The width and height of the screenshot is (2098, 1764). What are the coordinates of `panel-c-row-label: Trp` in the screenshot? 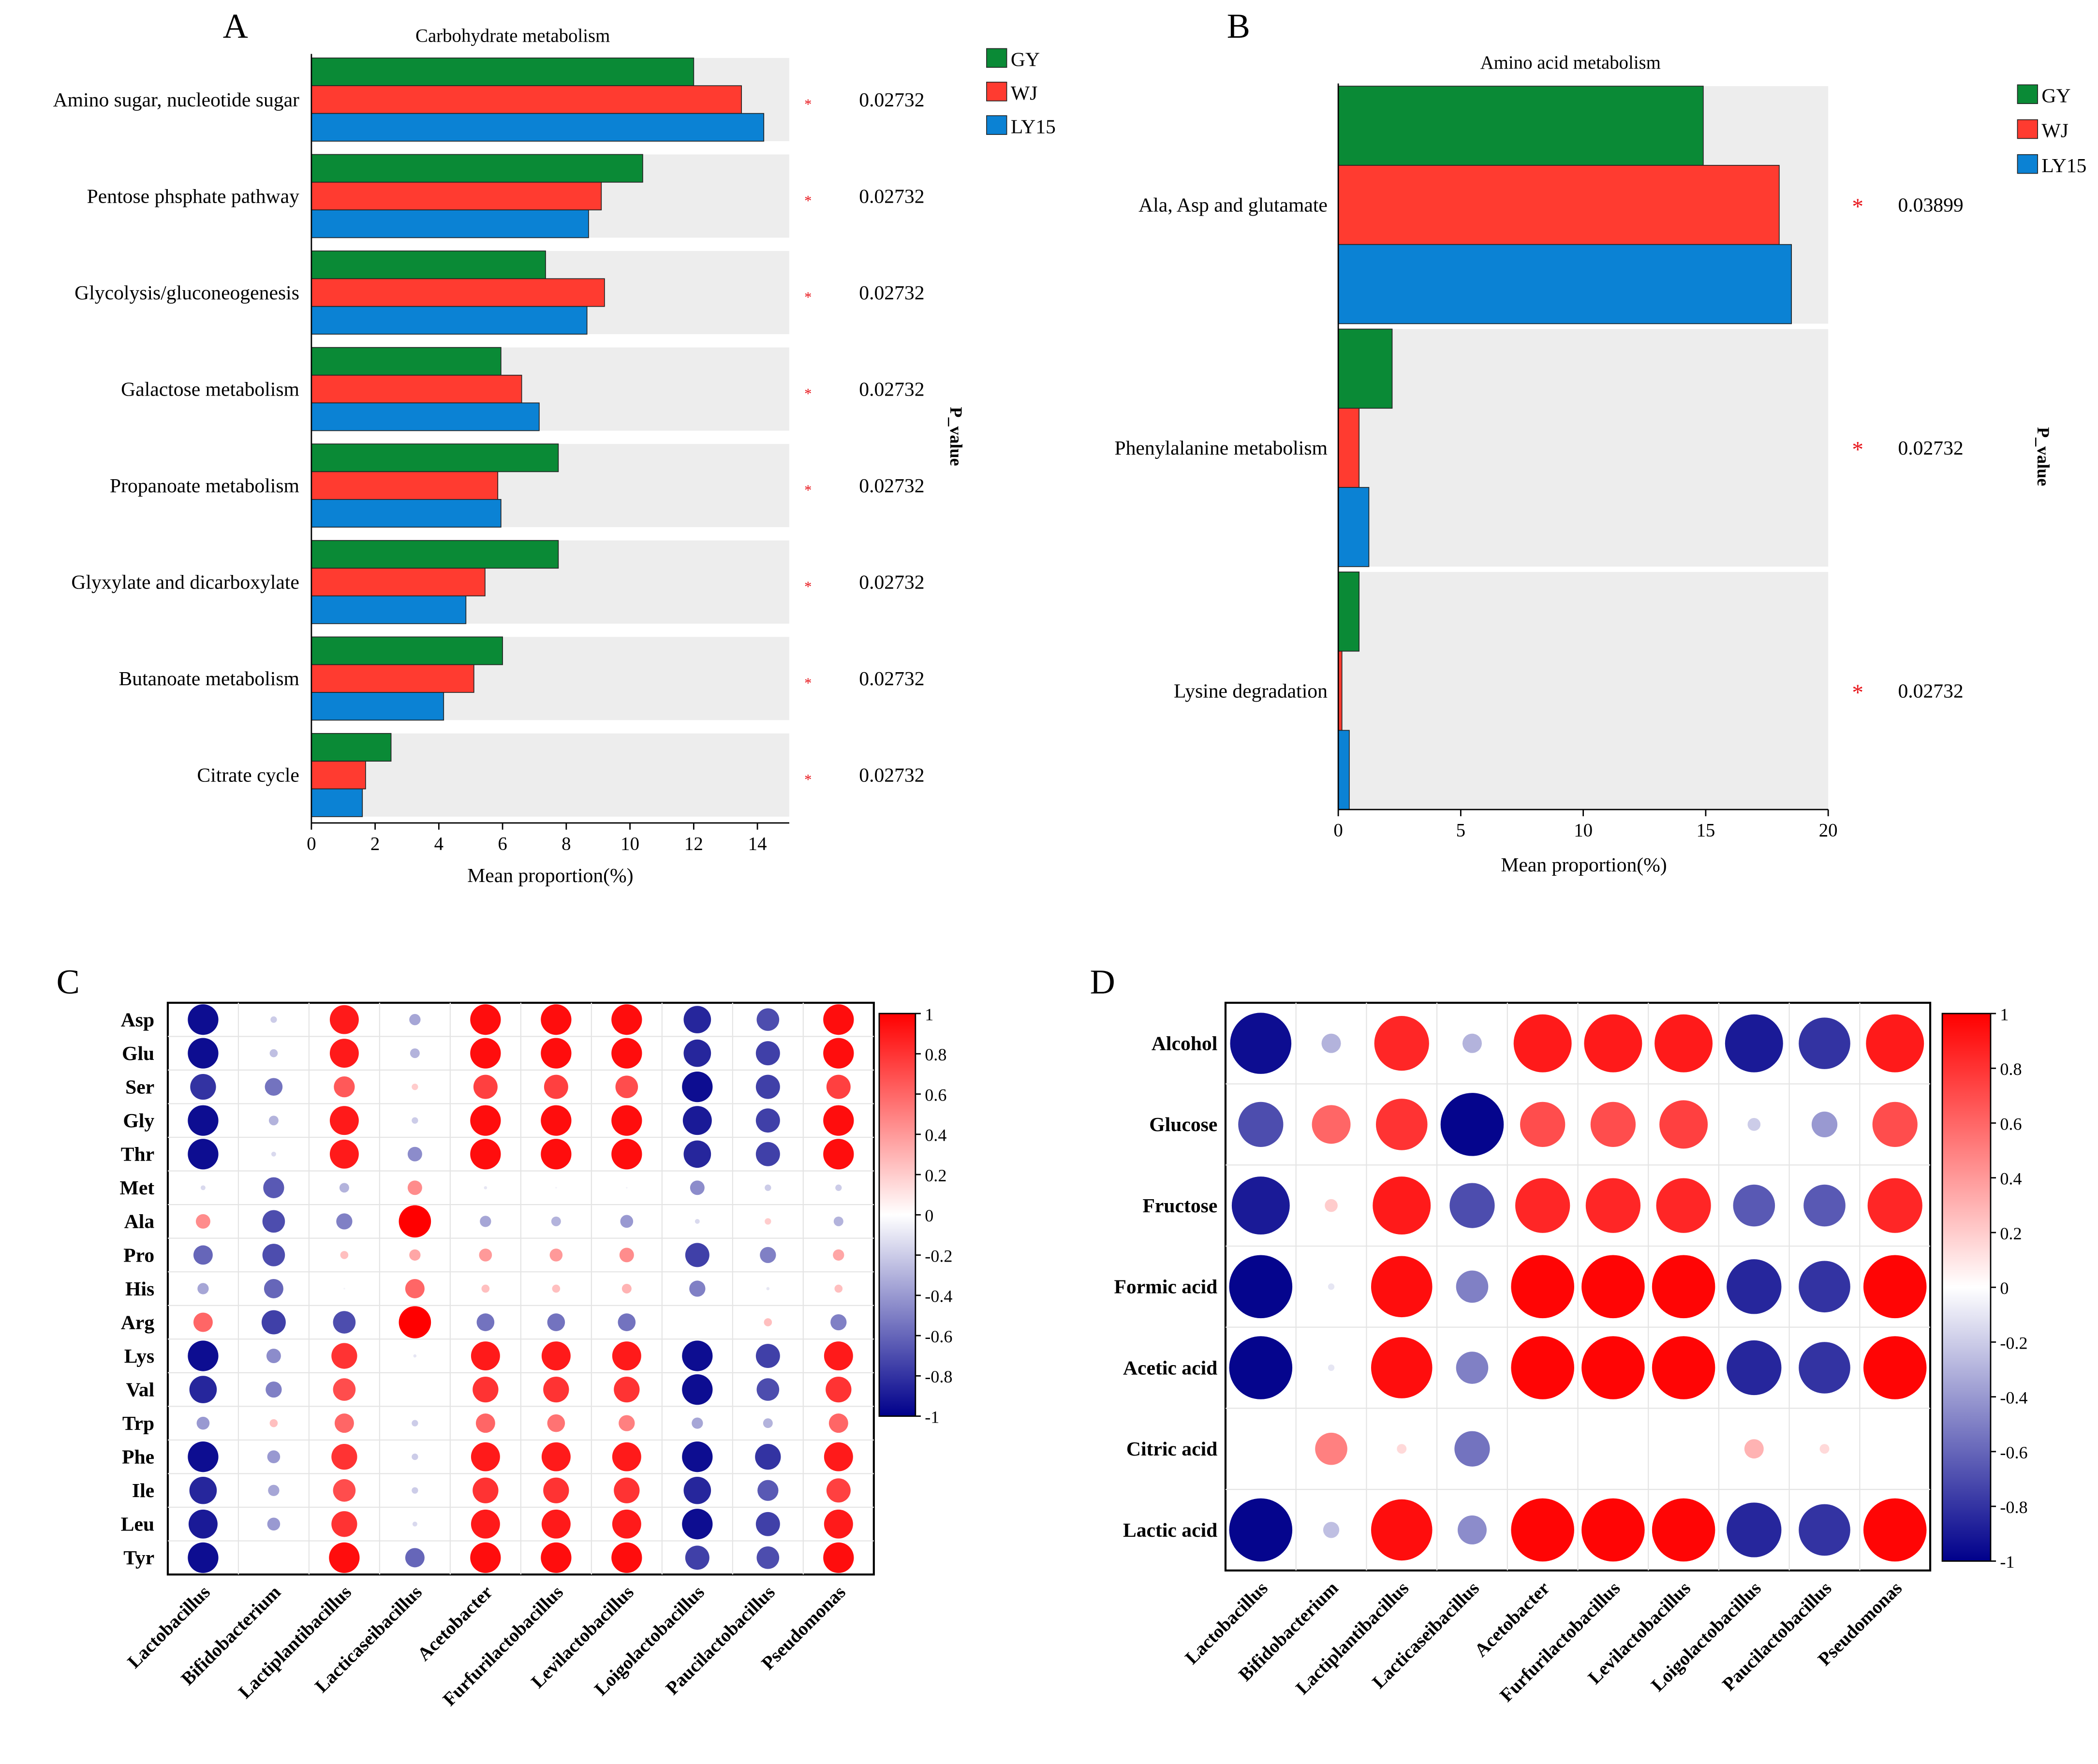 It's located at (138, 1423).